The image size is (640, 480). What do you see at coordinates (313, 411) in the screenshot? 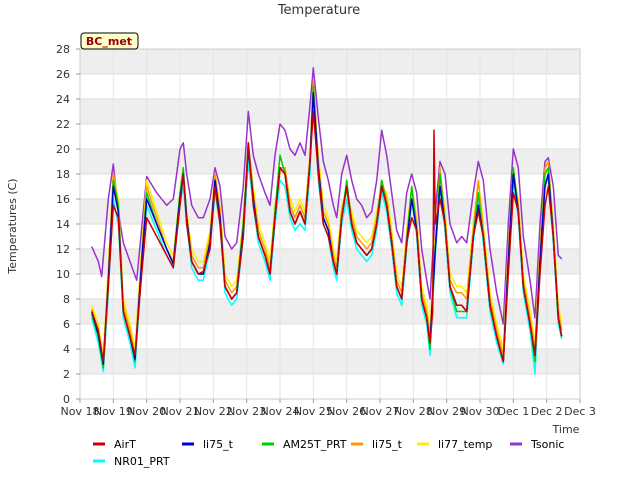
I see `x-tick-label: Nov 25` at bounding box center [313, 411].